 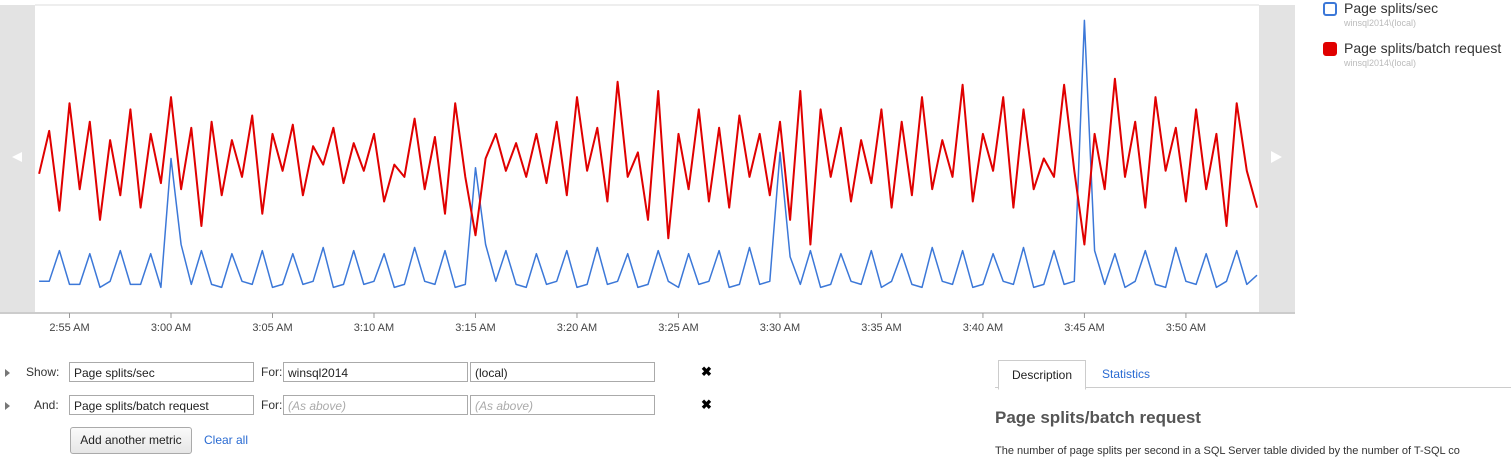 I want to click on x-tick-label: 3:05 AM, so click(x=272, y=328).